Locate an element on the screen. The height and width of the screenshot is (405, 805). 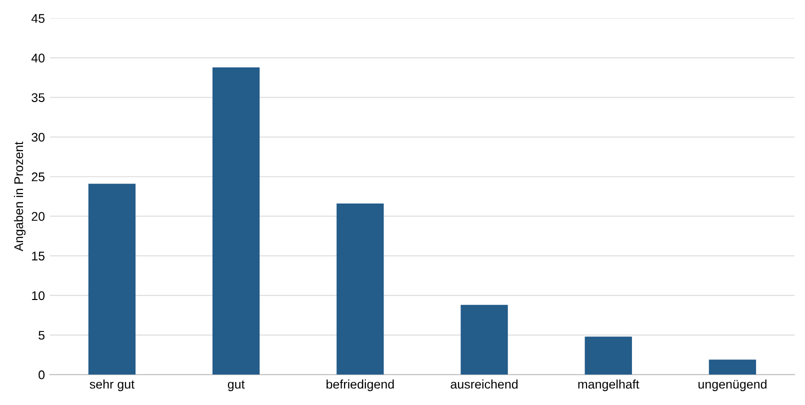
y-tick-label: 15 is located at coordinates (38, 256).